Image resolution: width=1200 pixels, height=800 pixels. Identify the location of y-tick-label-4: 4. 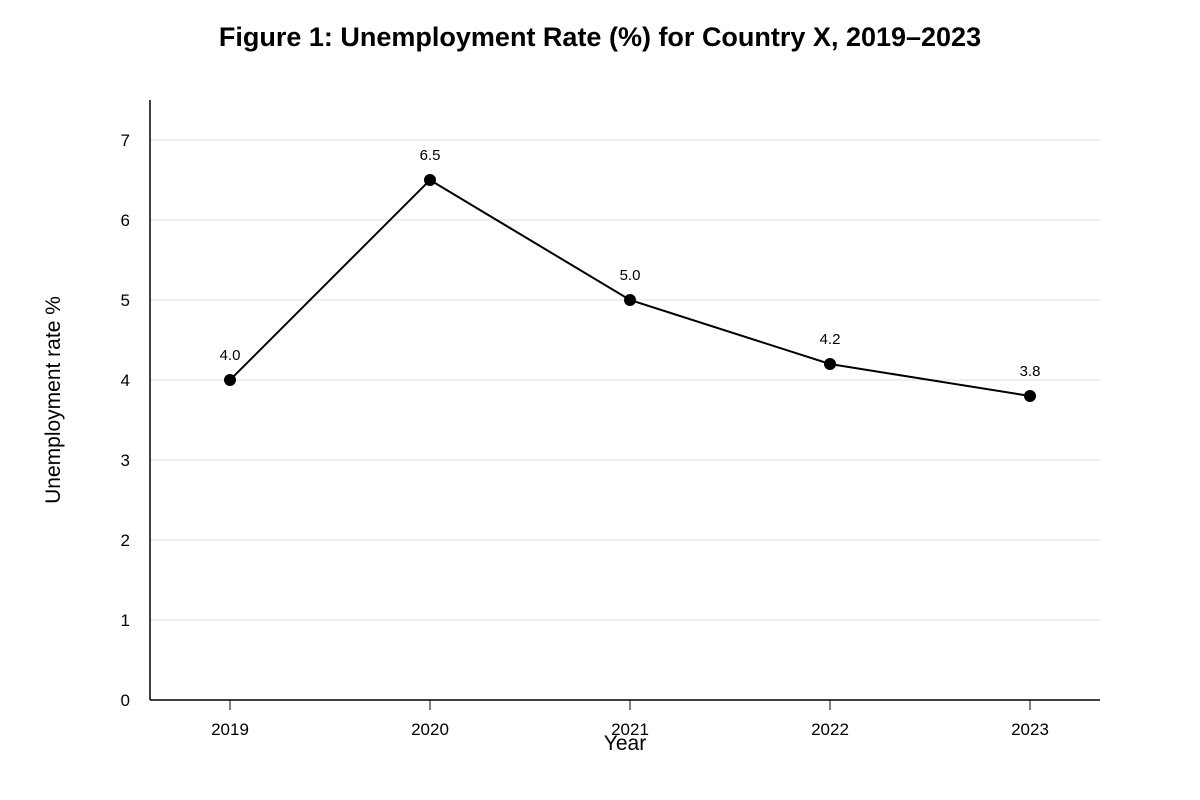
(125, 380).